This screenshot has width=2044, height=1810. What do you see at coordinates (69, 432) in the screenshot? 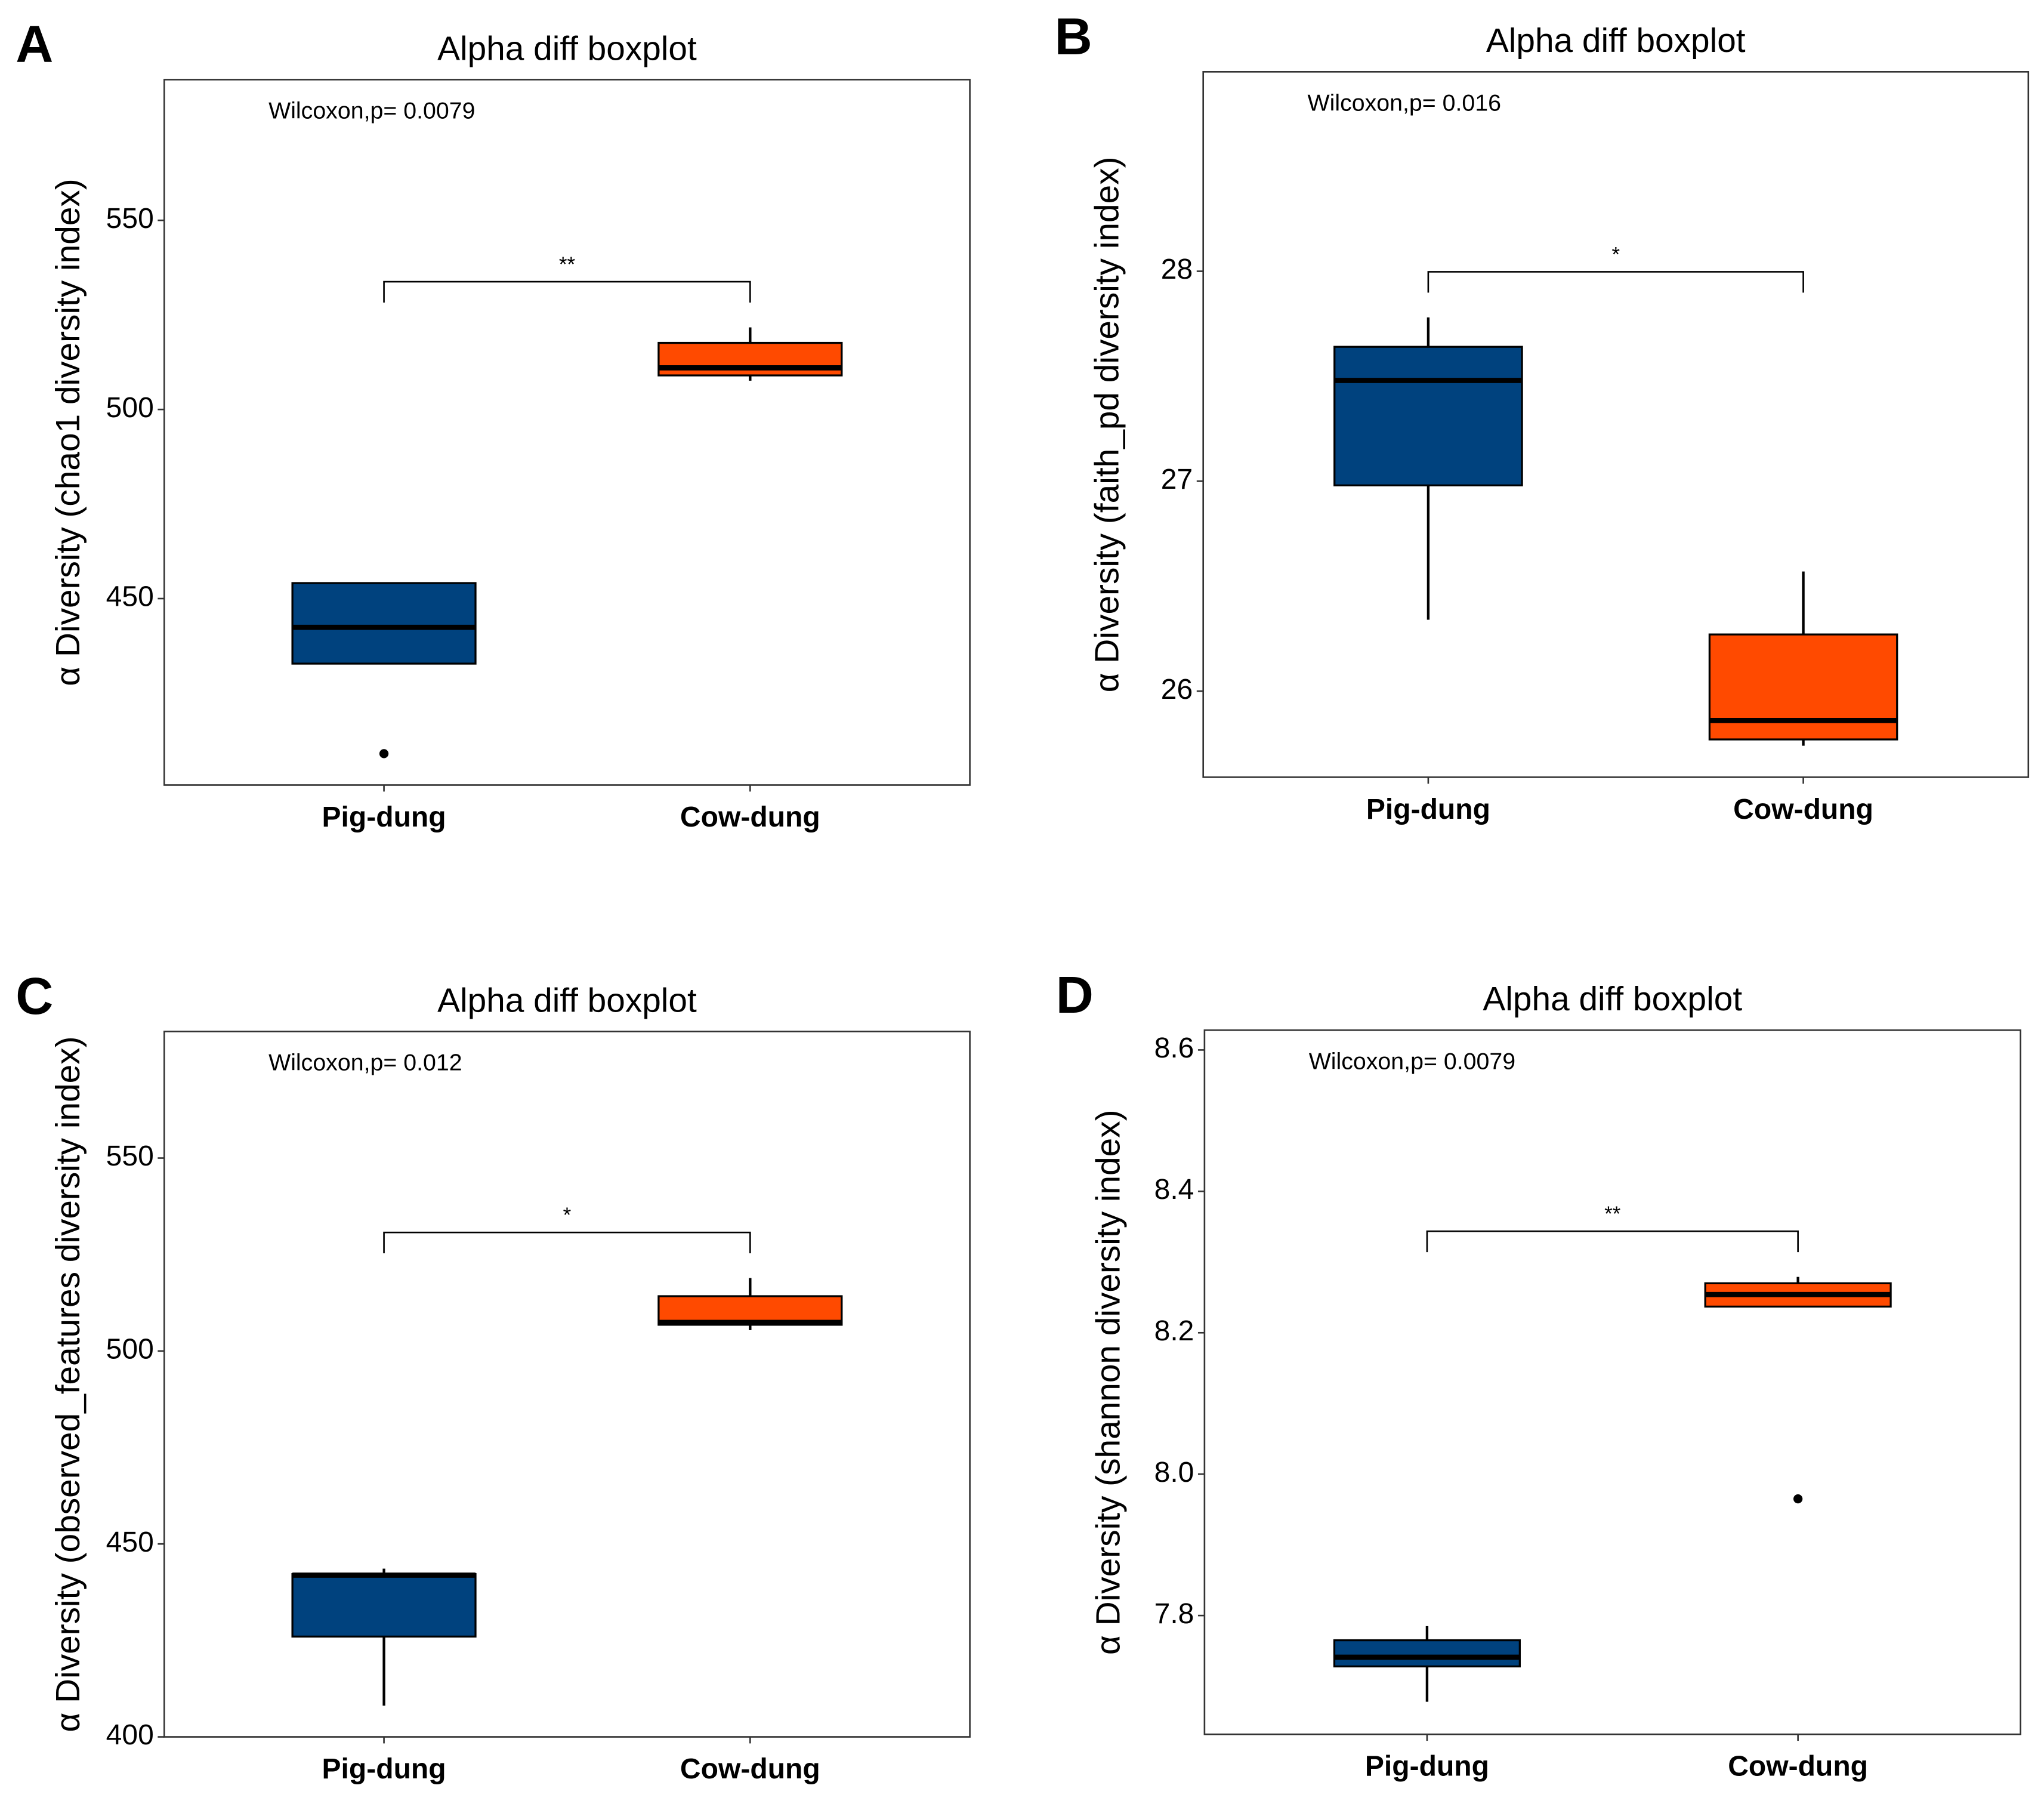
I see `y-axis-label: α Diversity (chao1 diversity index)` at bounding box center [69, 432].